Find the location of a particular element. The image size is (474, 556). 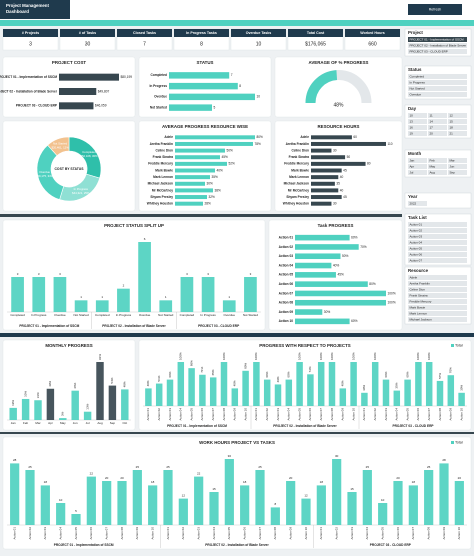

slicer-item-label: May is located at coordinates (433, 166).